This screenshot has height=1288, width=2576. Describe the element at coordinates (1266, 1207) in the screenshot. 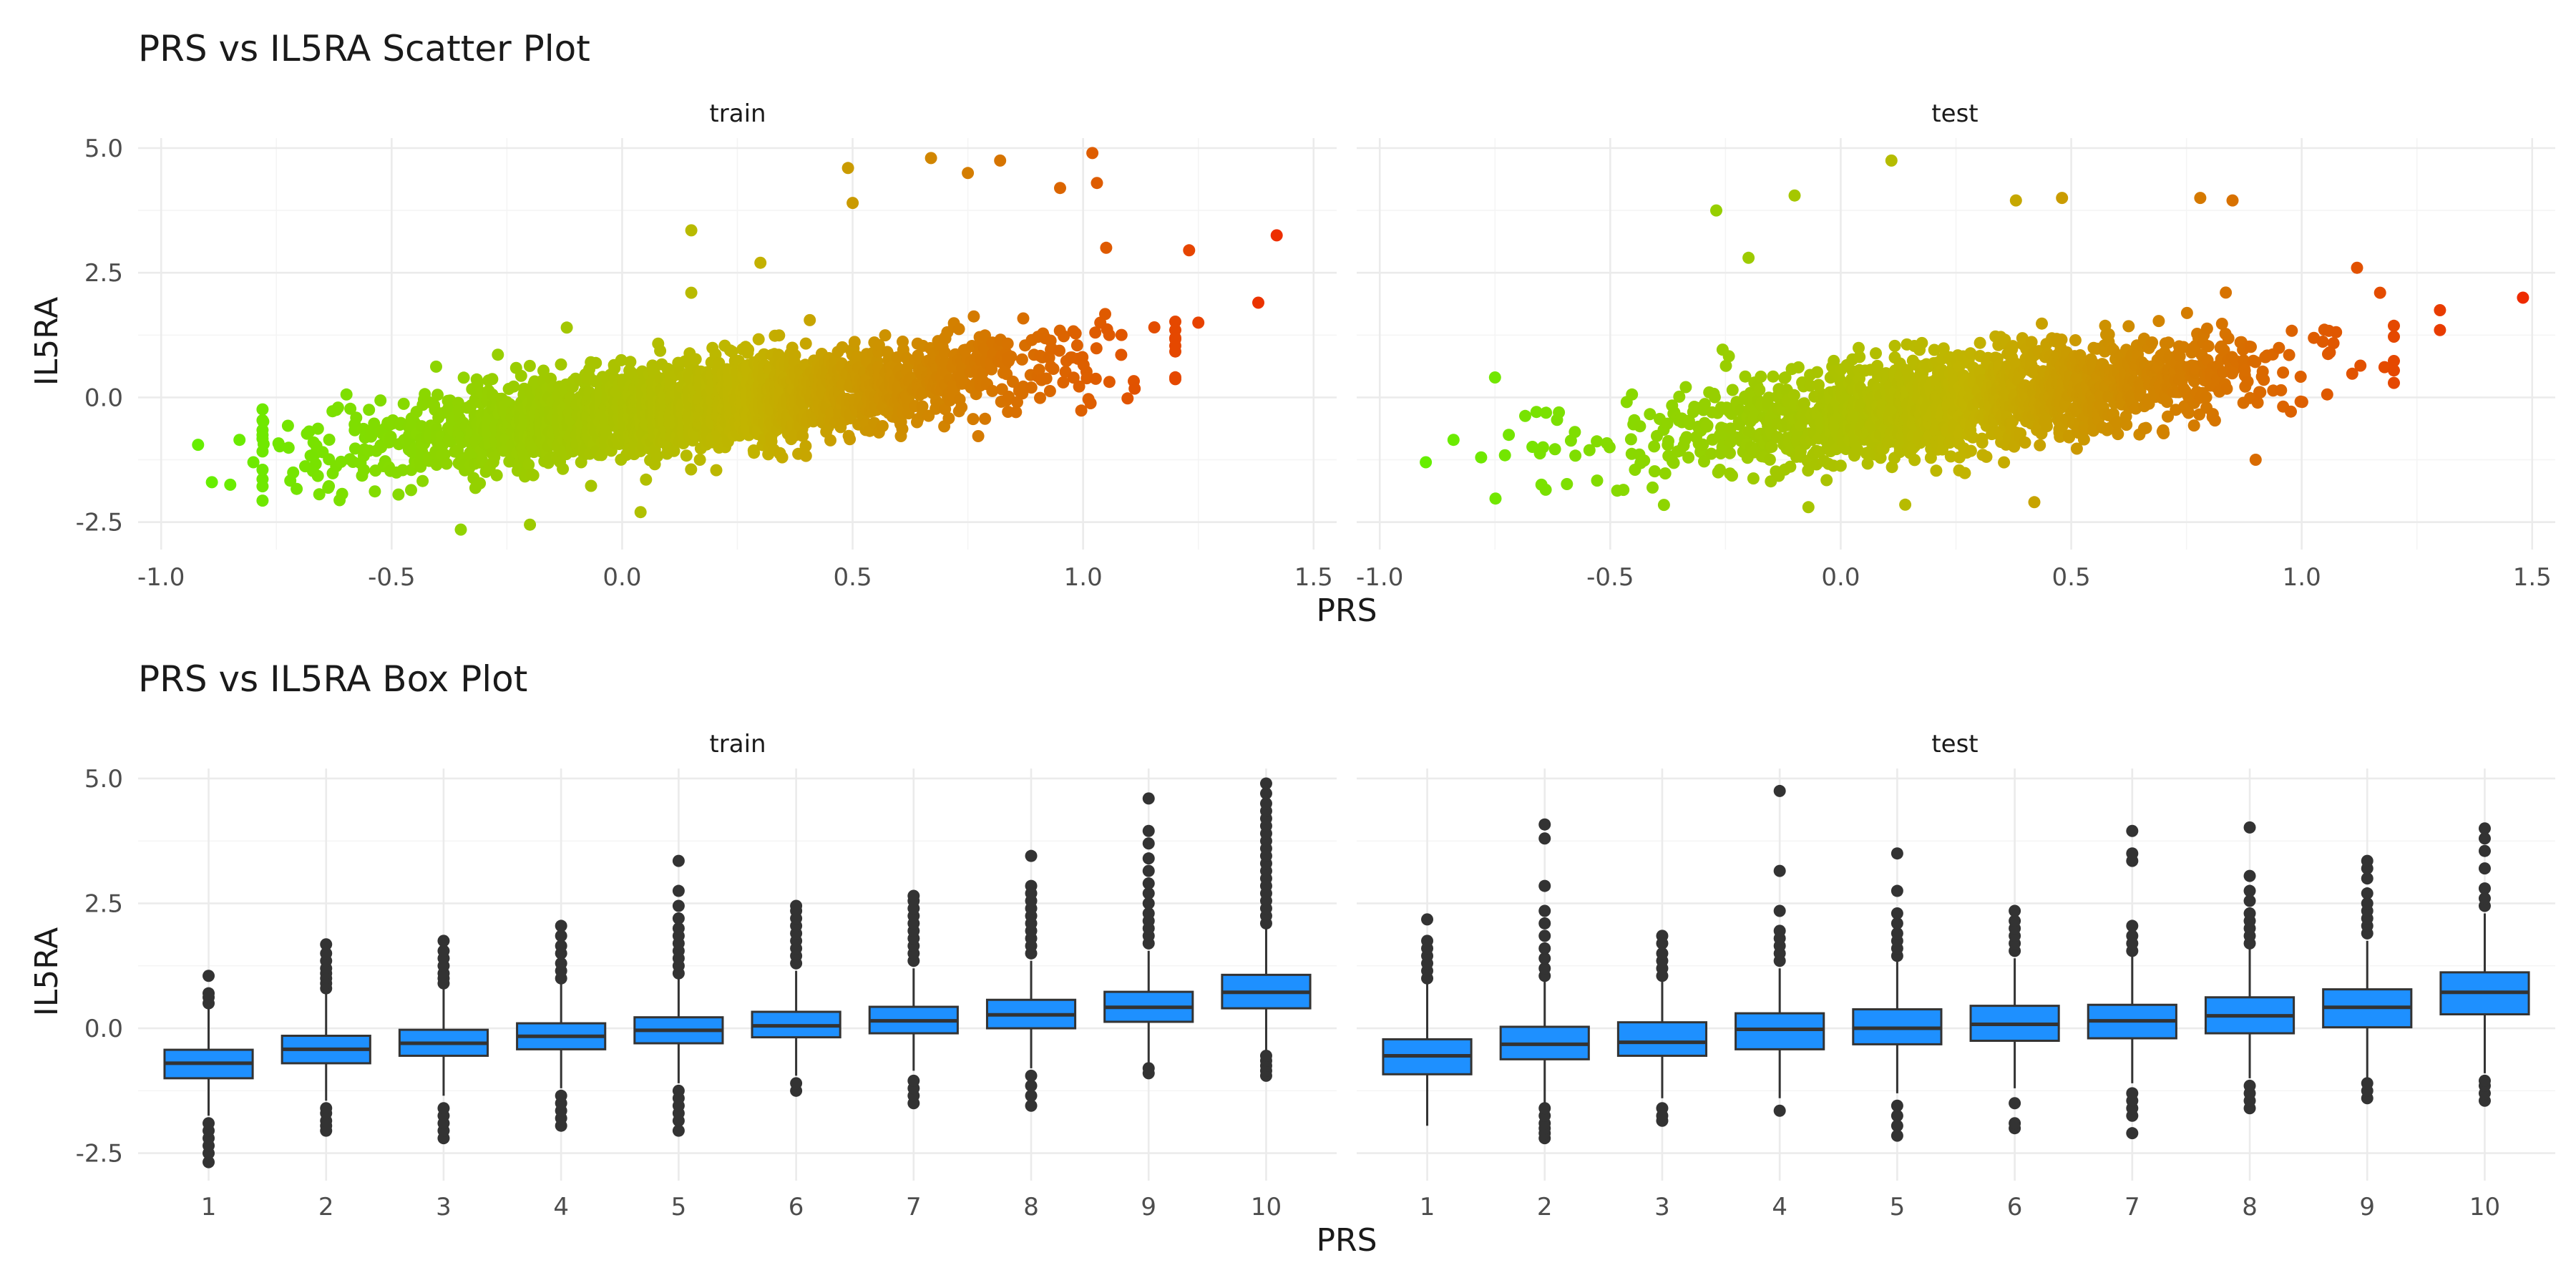

I see `x-tick-label: 10` at that location.